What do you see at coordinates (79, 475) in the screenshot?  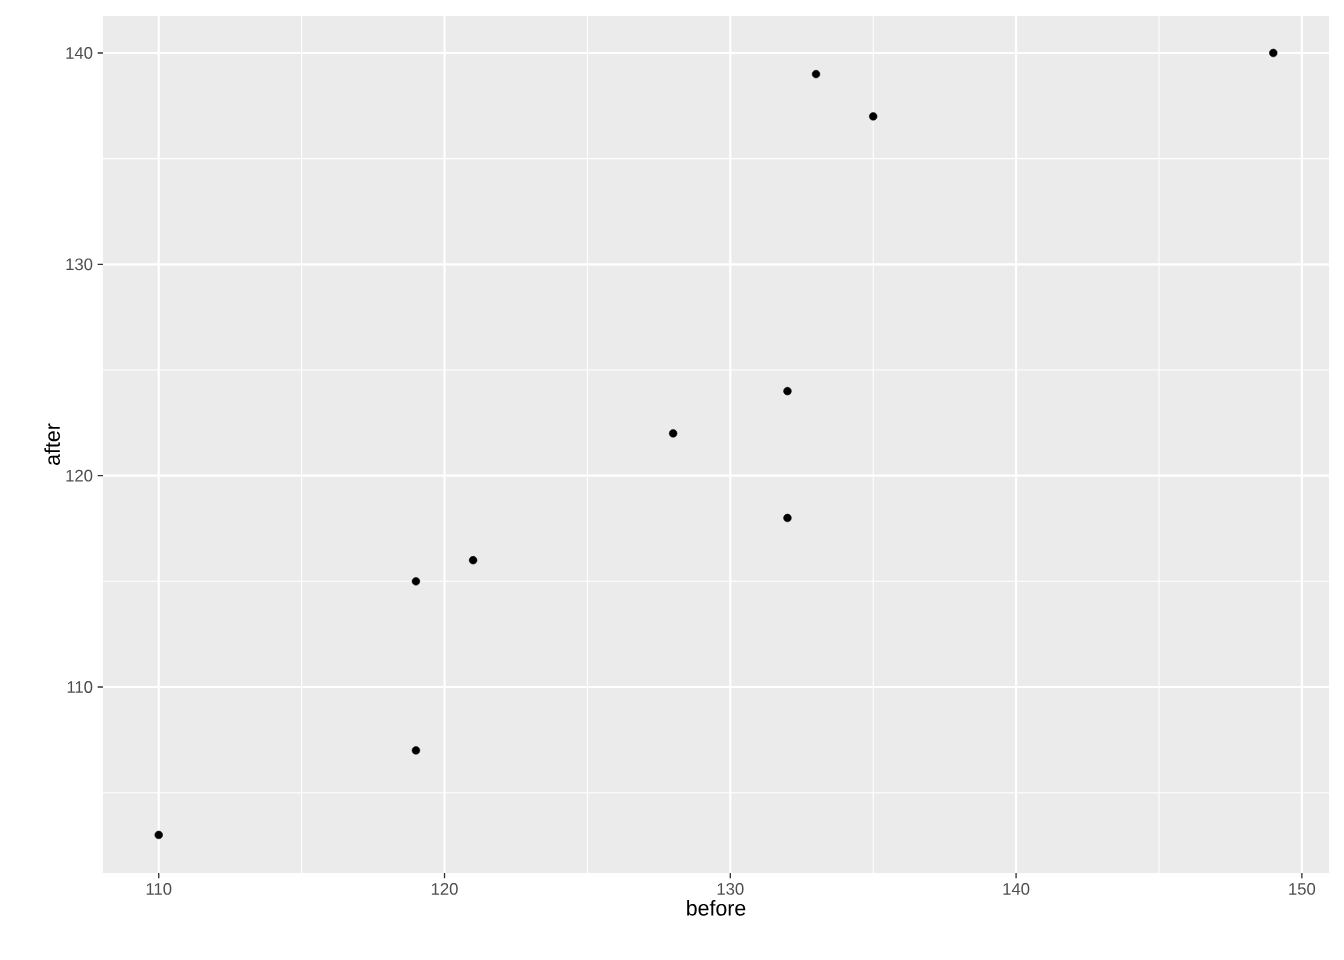 I see `y-tick-label: 120` at bounding box center [79, 475].